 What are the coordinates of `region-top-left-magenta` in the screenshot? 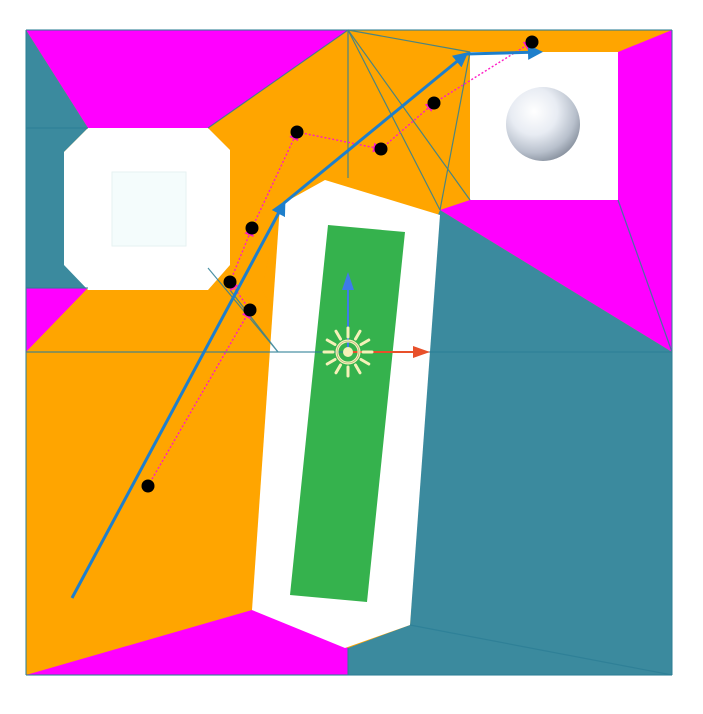 It's located at (187, 79).